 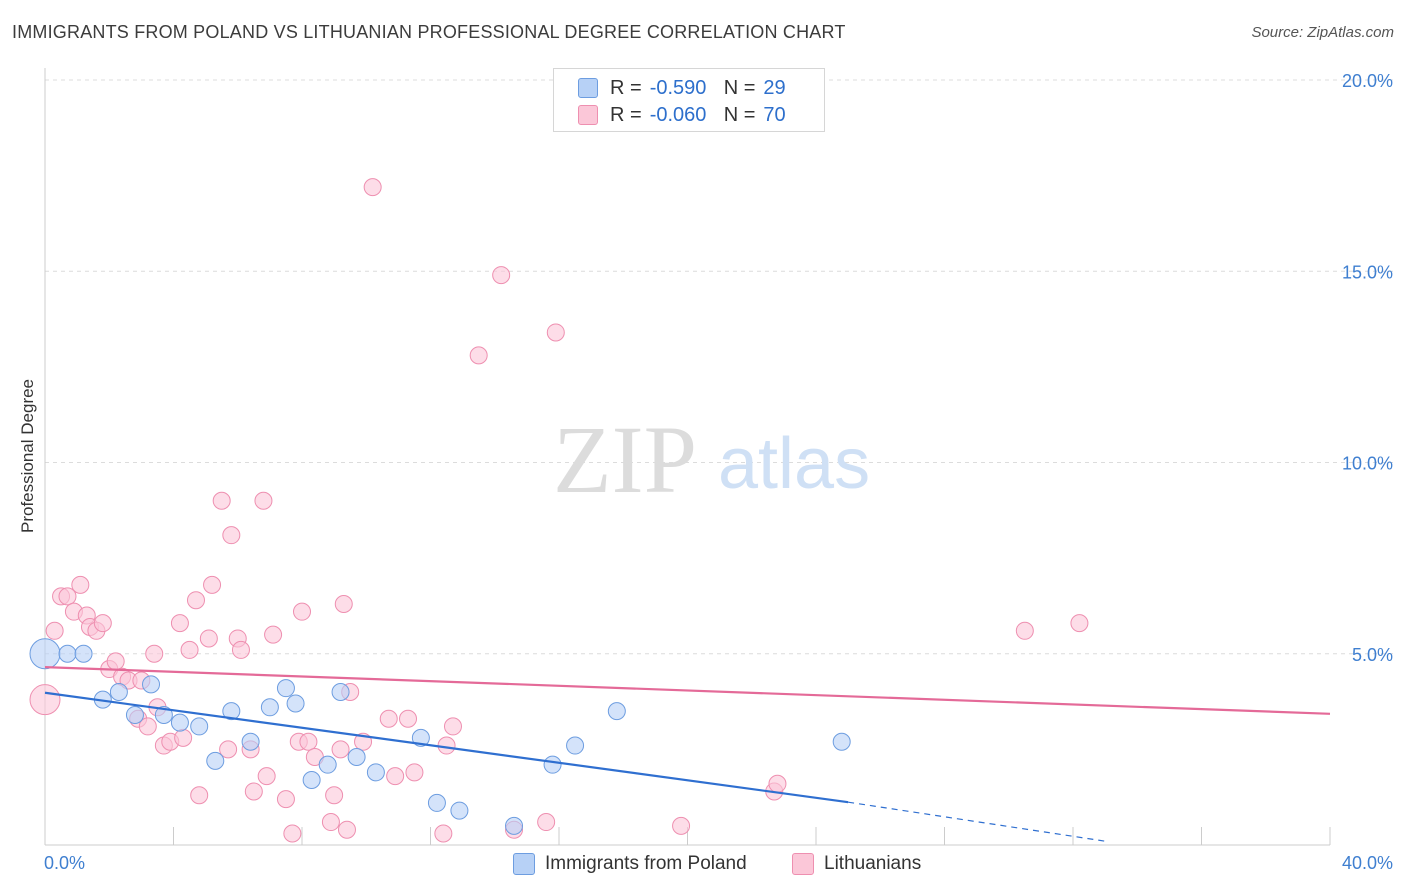 I want to click on bottom-legend-poland: Immigrants from Poland, so click(x=630, y=864).